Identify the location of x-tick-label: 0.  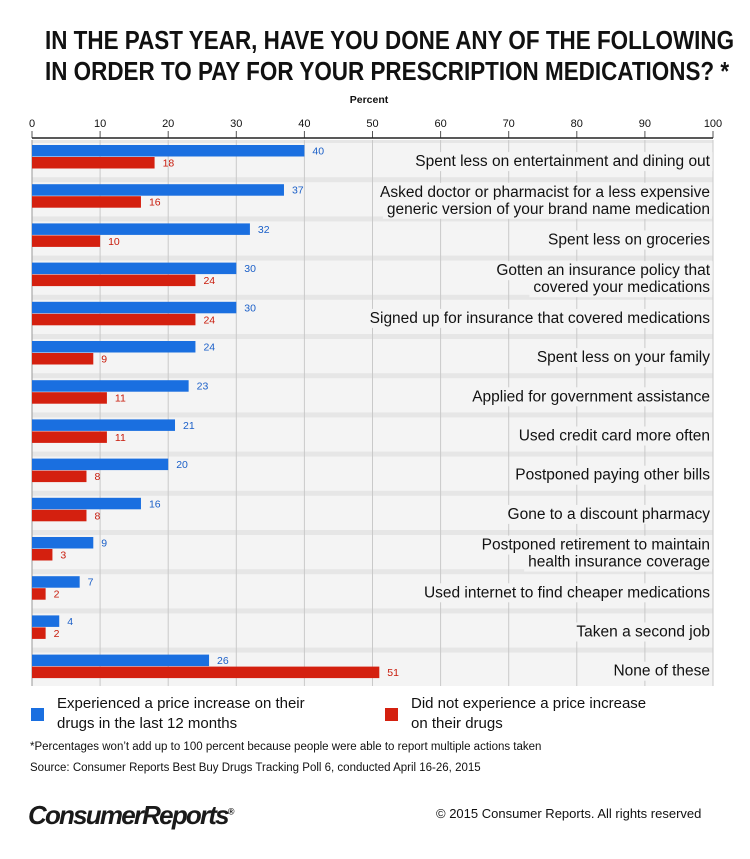
(32, 124).